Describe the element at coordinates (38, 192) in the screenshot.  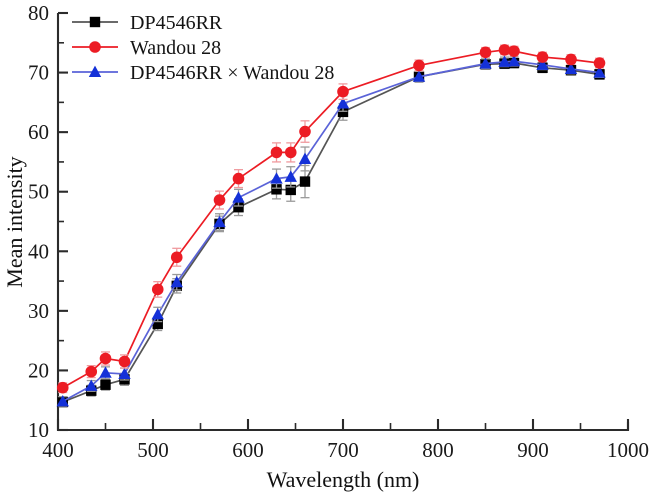
I see `y-ticklabel-50: 50` at that location.